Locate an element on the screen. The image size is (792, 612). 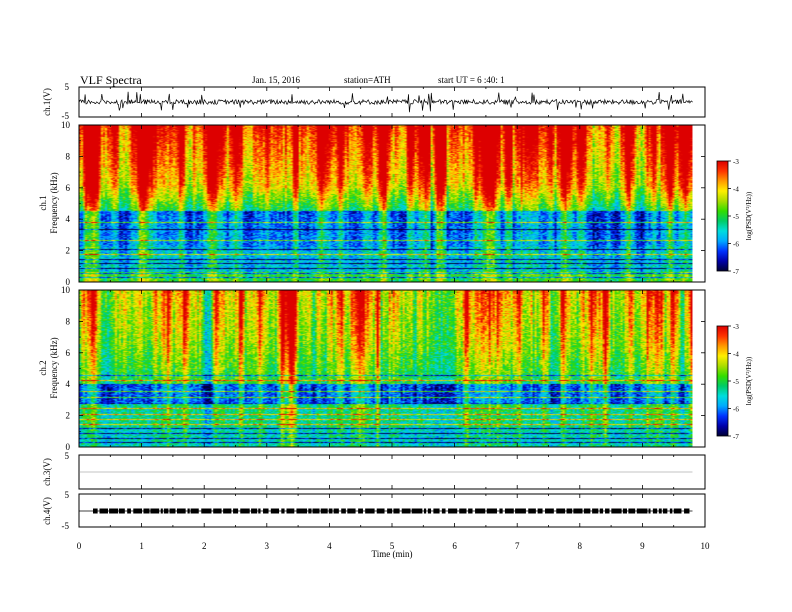
x-tick-label: 3 is located at coordinates (267, 546).